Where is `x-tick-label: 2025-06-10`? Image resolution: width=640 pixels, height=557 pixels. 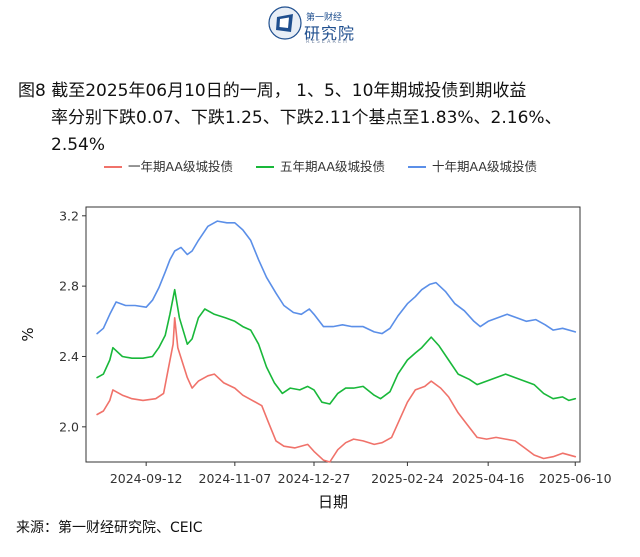
x-tick-label: 2025-06-10 is located at coordinates (575, 478).